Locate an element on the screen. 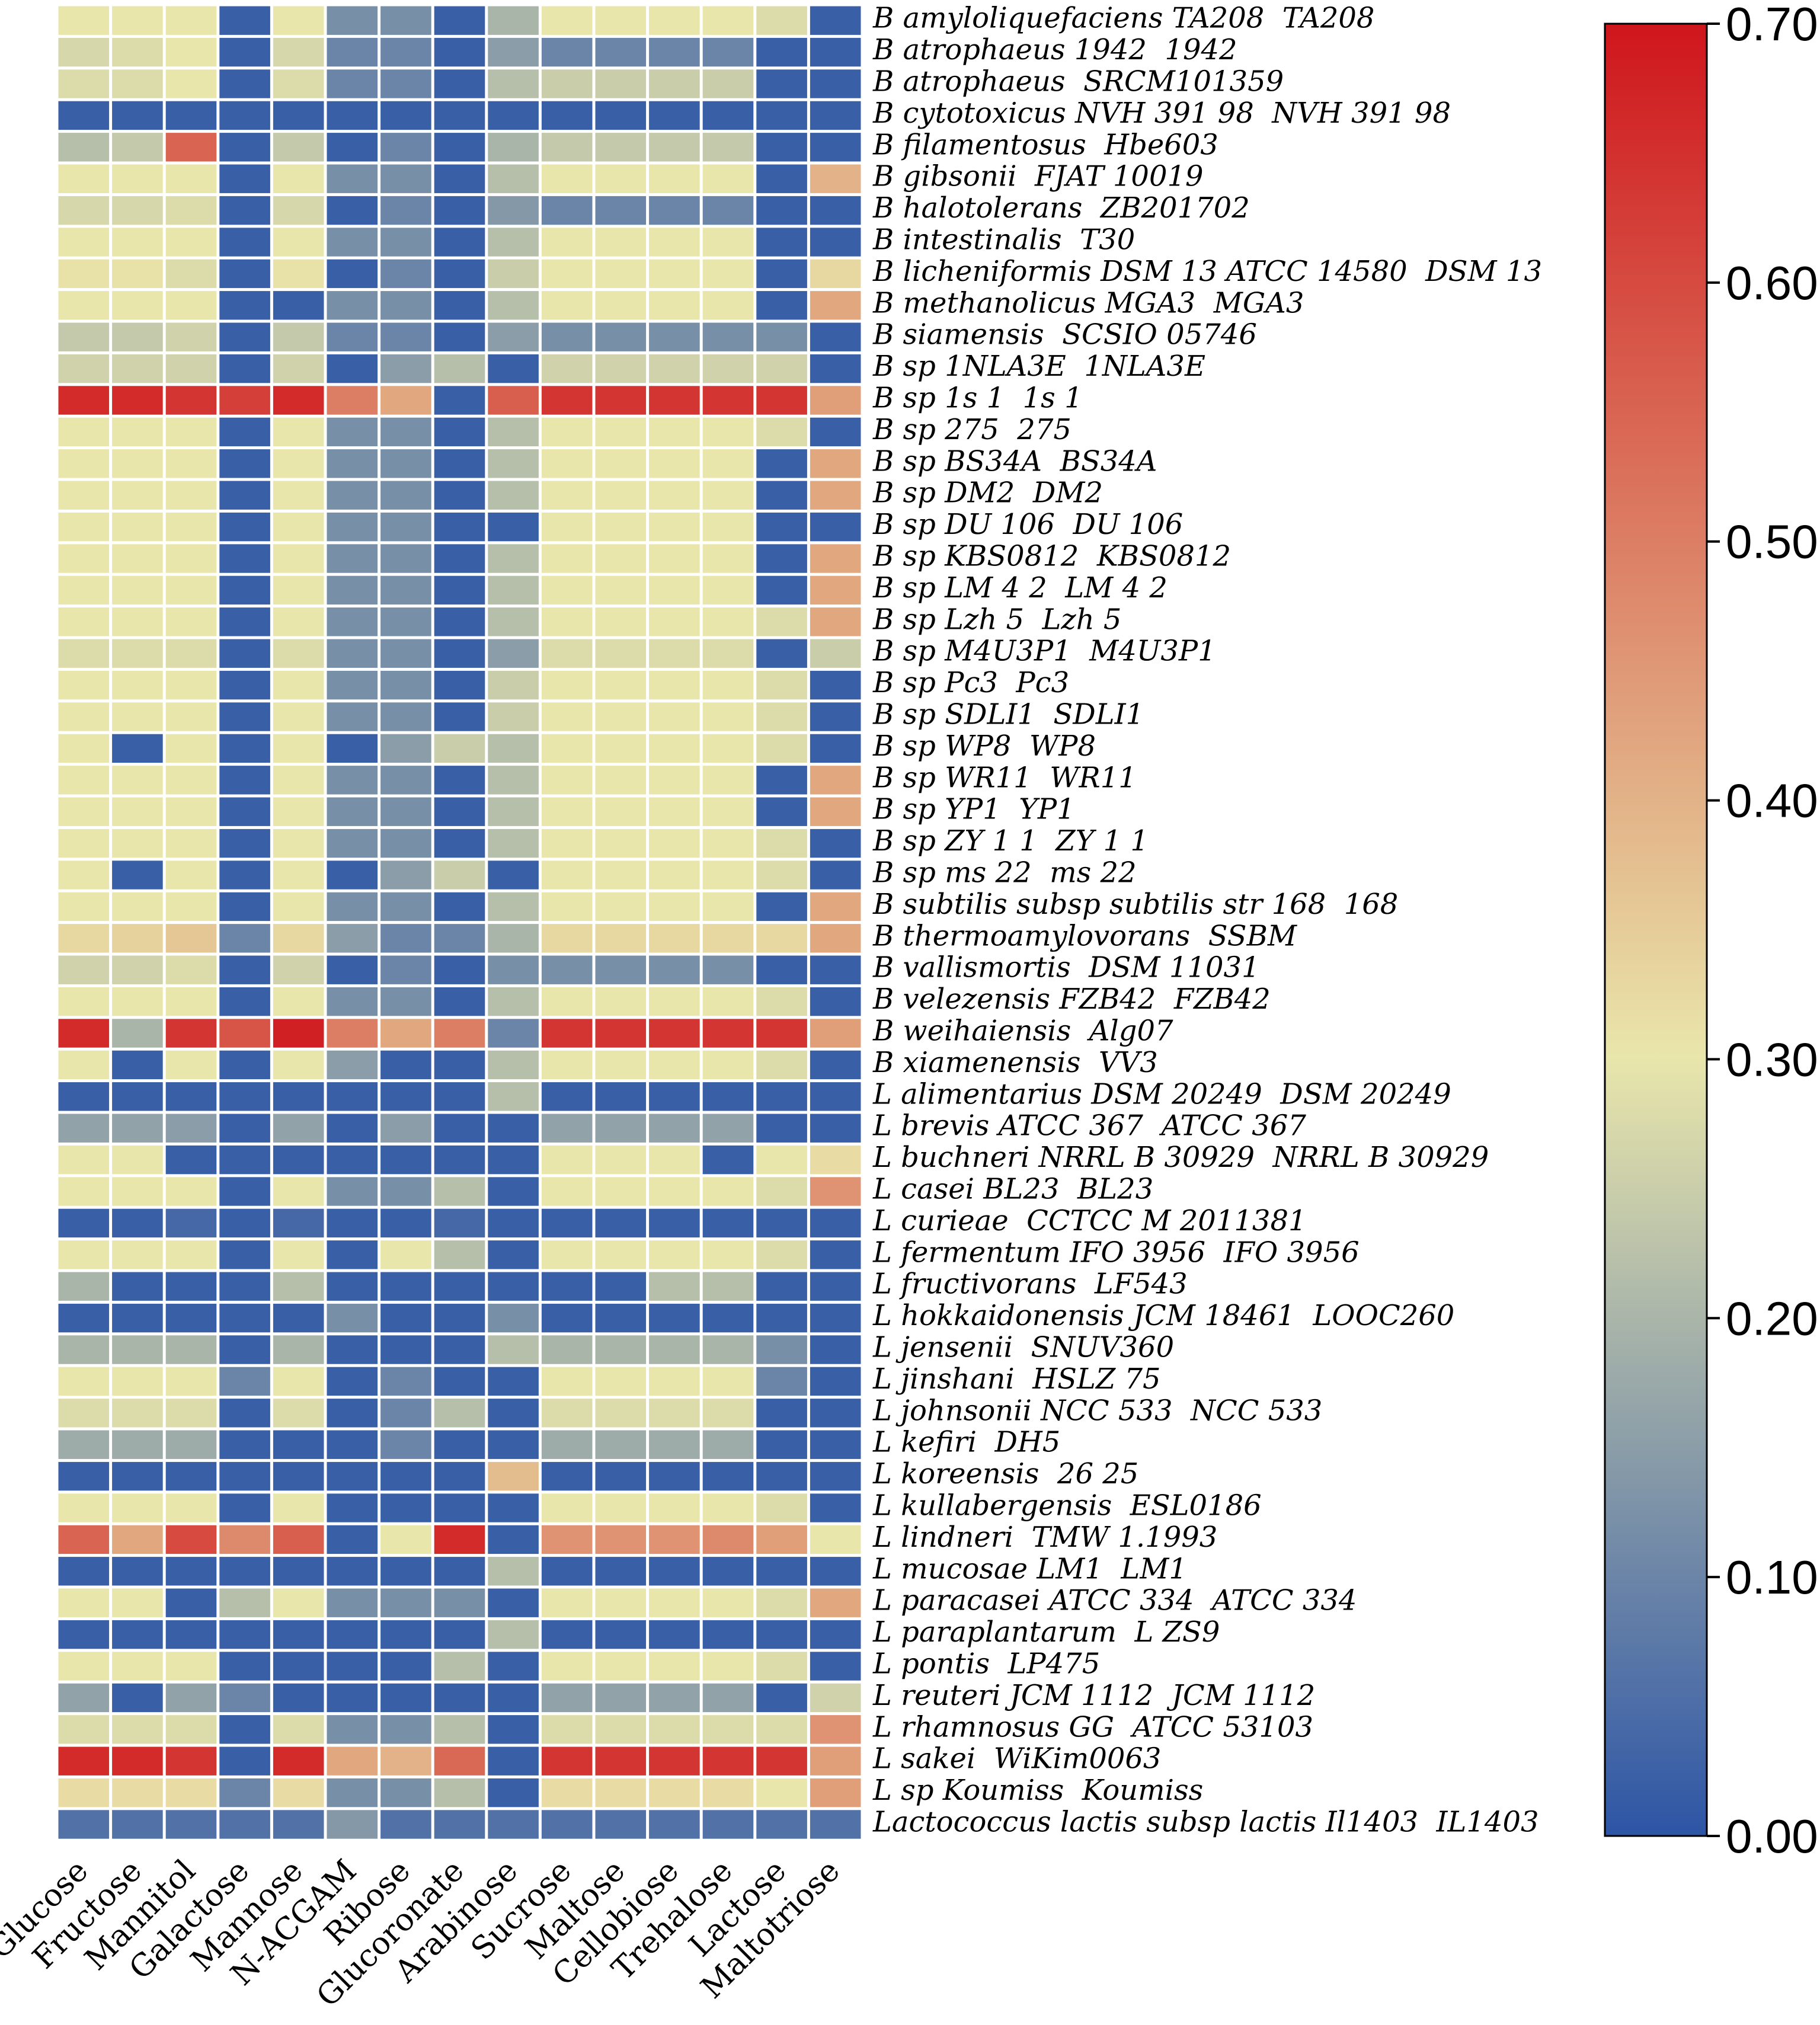 Image resolution: width=1820 pixels, height=2025 pixels. row-label: B sp KBS0812 KBS0812 is located at coordinates (1051, 556).